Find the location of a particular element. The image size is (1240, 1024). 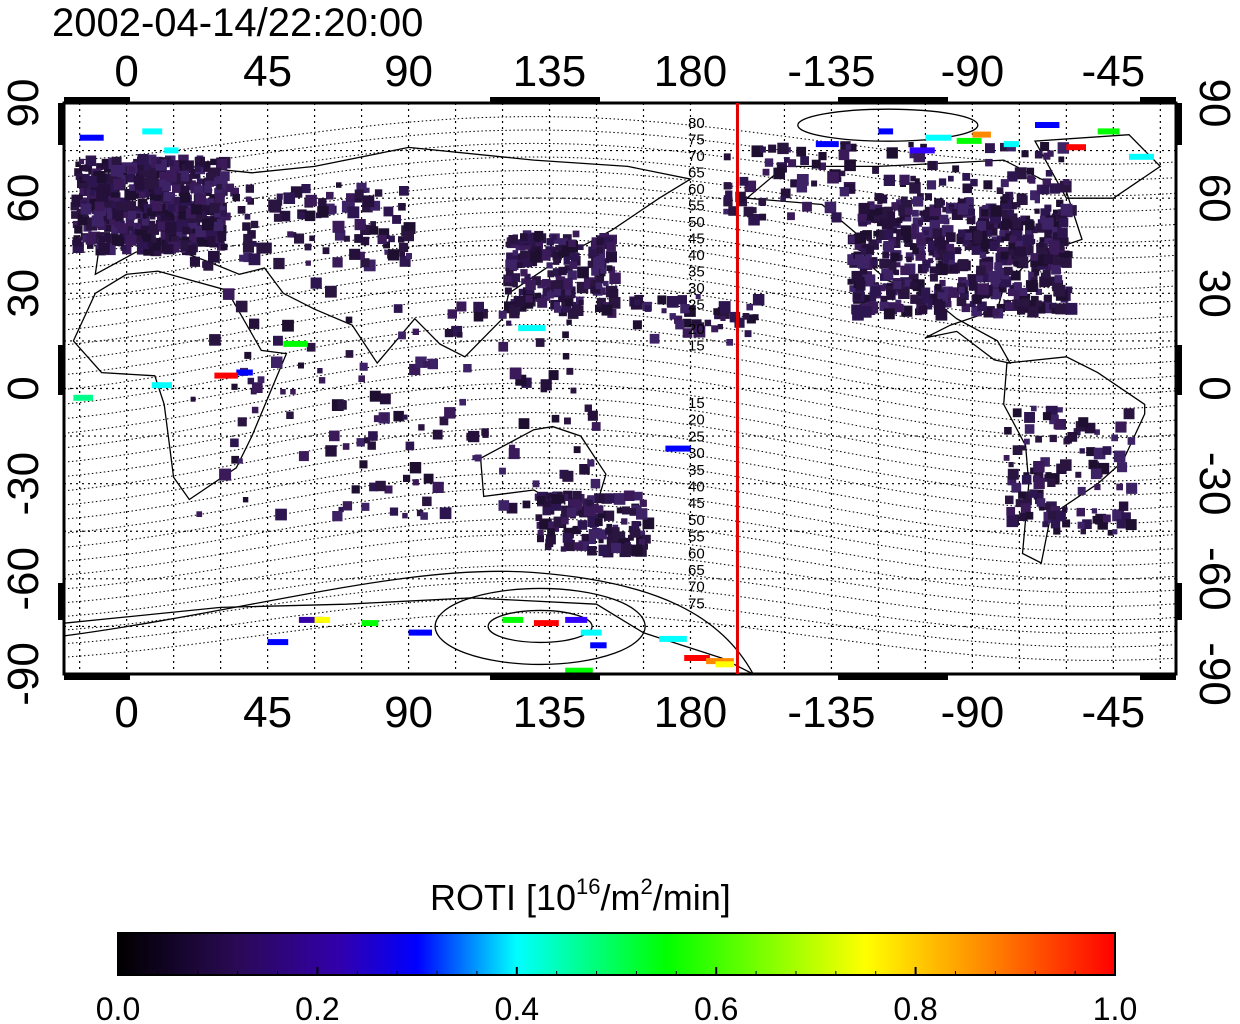

roti-cell-high is located at coordinates (226, 375).